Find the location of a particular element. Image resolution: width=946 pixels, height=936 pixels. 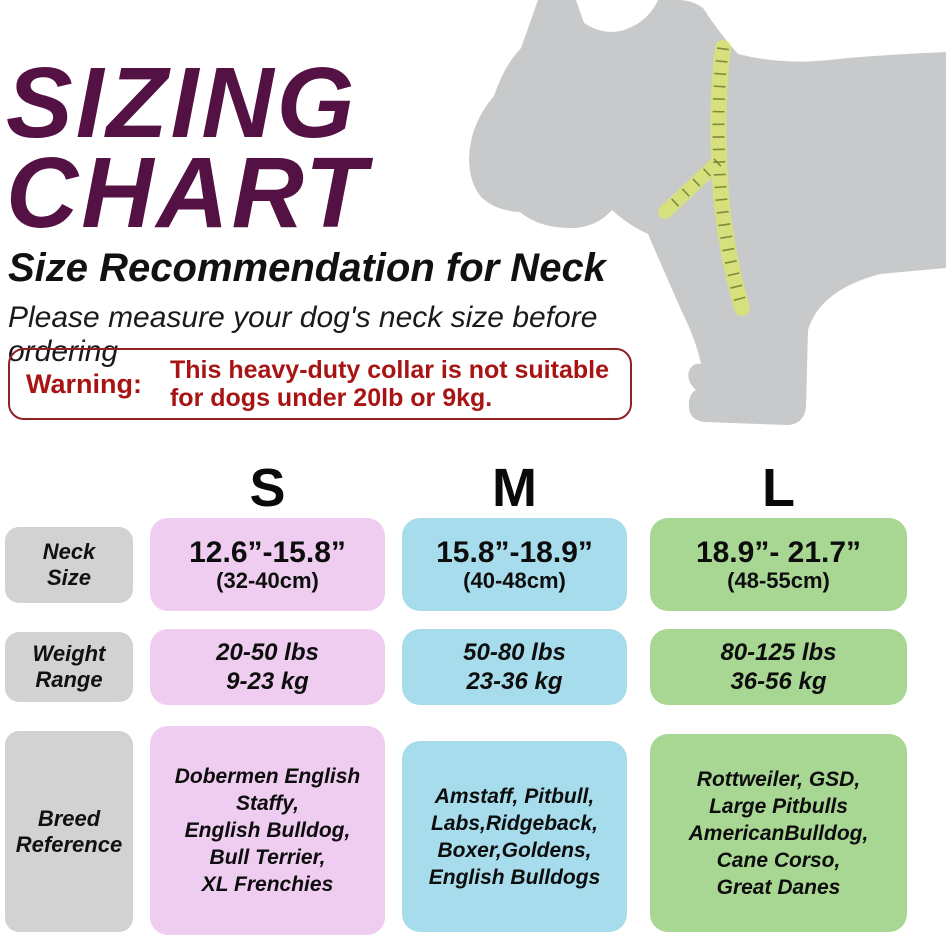

neck-size-m-inches: 15.8”-18.9” is located at coordinates (514, 552).